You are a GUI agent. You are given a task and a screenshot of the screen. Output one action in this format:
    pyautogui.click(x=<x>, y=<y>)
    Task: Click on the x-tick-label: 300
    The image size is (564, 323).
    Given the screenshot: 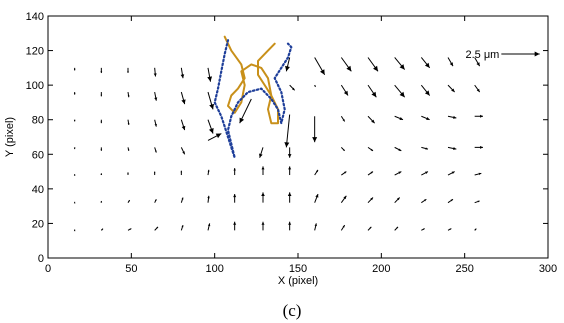 What is the action you would take?
    pyautogui.click(x=548, y=269)
    